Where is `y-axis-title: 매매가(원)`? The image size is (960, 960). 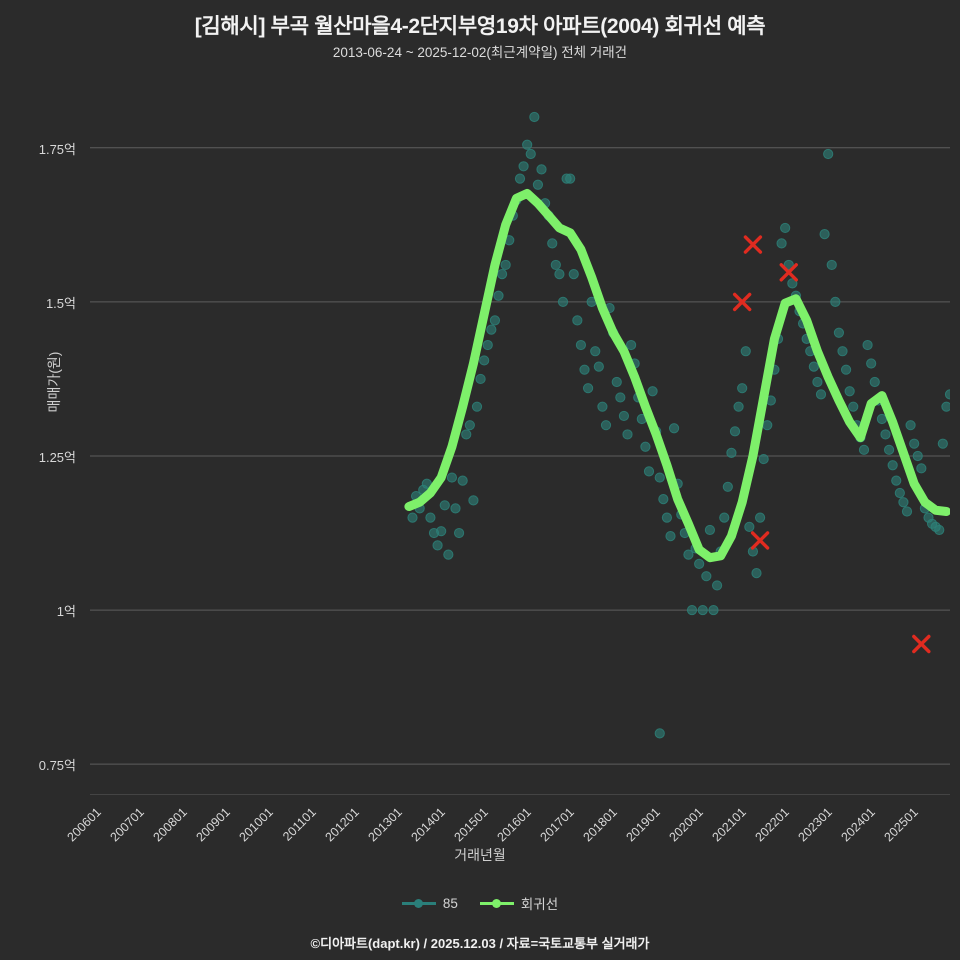
y-axis-title: 매매가(원) is located at coordinates (54, 382).